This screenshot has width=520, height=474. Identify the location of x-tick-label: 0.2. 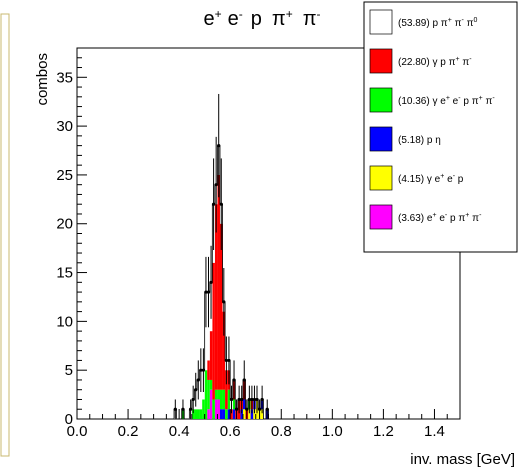
(128, 431).